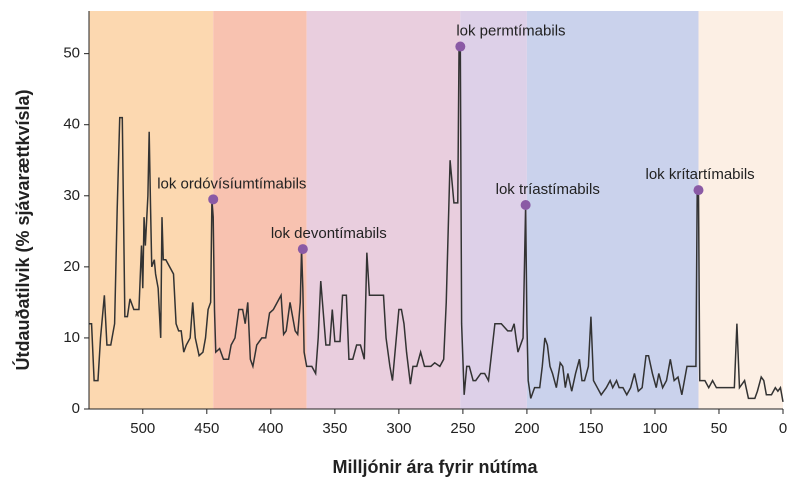 This screenshot has height=497, width=800. What do you see at coordinates (548, 189) in the screenshot?
I see `event-label: lok tríastímabils` at bounding box center [548, 189].